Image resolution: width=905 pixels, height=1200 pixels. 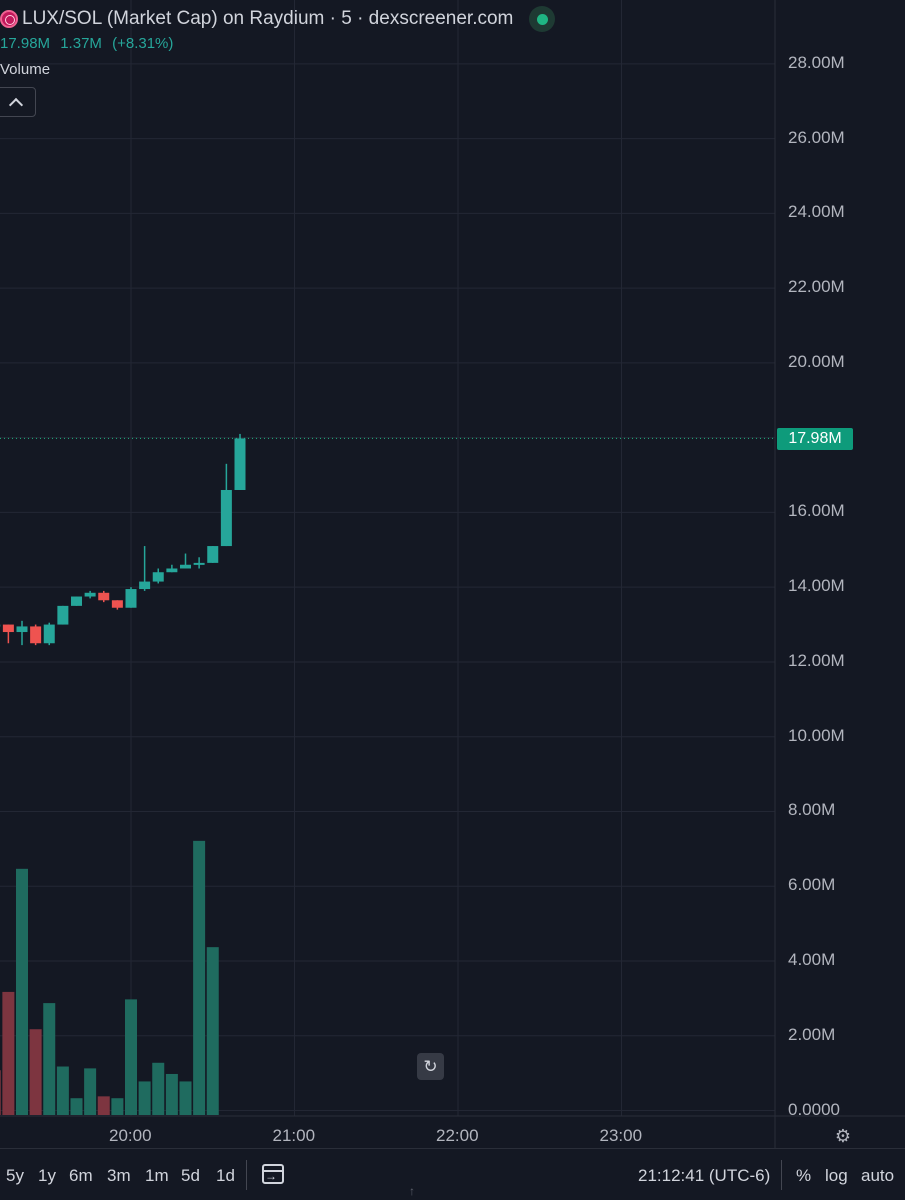 What do you see at coordinates (81, 1175) in the screenshot?
I see `range-6m-button: 6m` at bounding box center [81, 1175].